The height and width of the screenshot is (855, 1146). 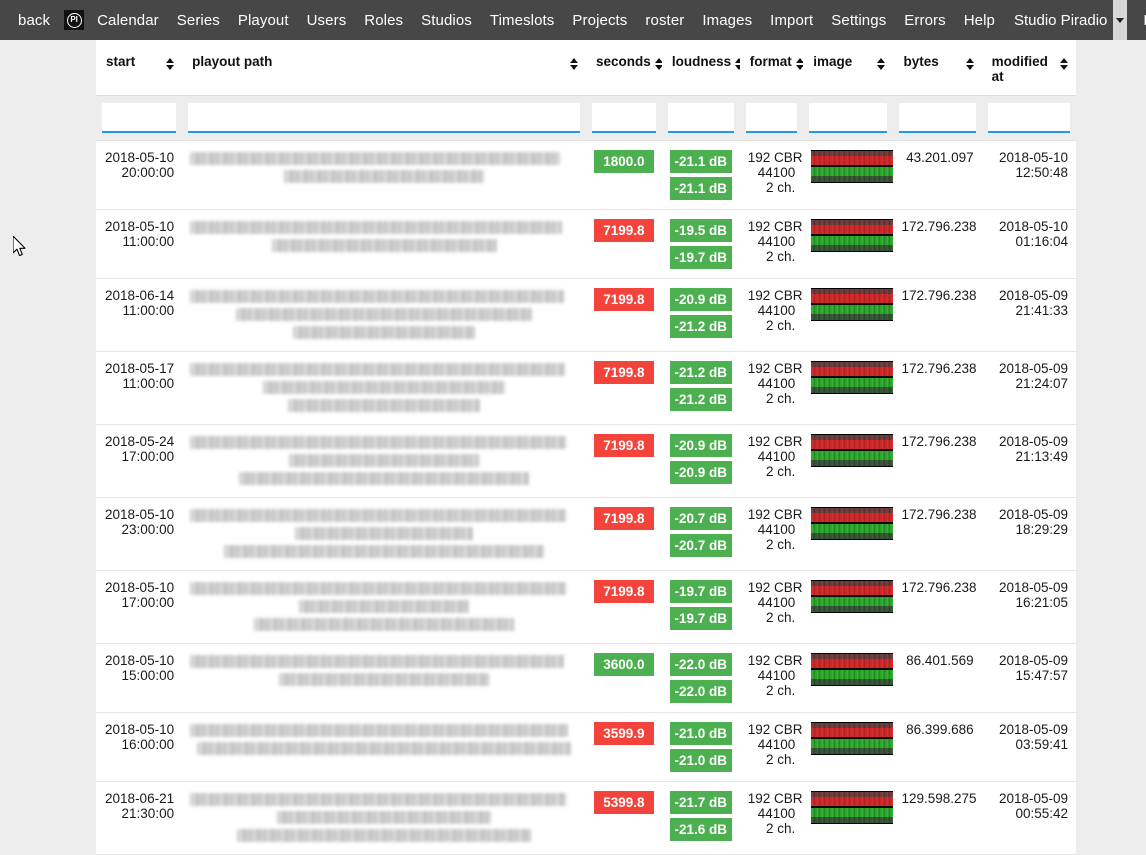 I want to click on col-header-format: format, so click(x=771, y=68).